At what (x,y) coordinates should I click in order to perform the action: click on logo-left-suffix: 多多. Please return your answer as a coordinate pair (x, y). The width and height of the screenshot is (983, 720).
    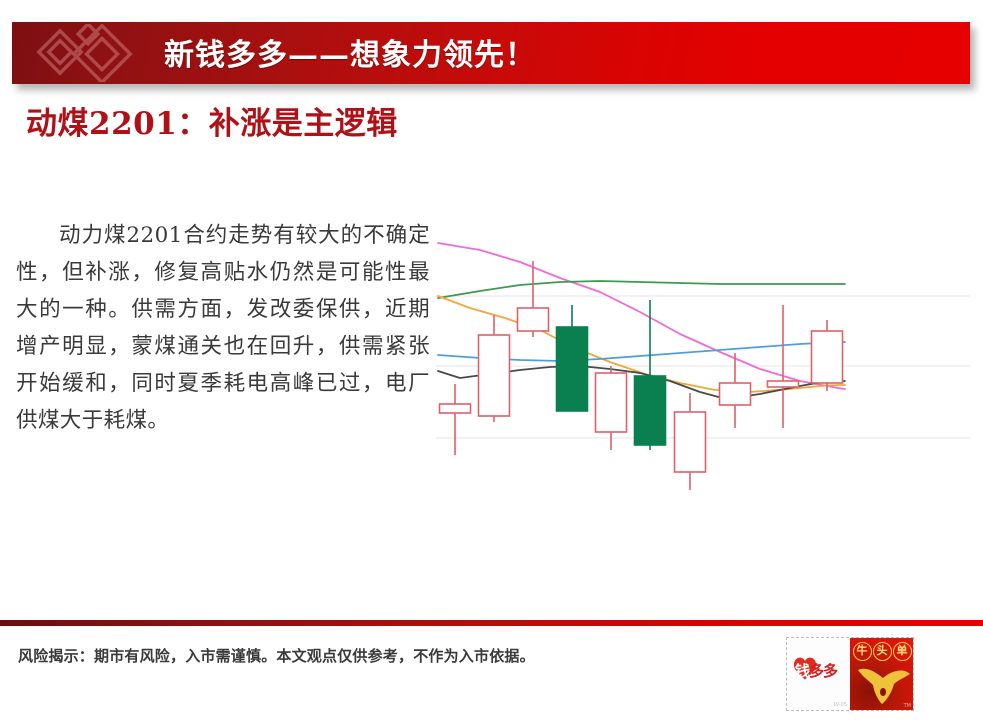
    Looking at the image, I should click on (823, 671).